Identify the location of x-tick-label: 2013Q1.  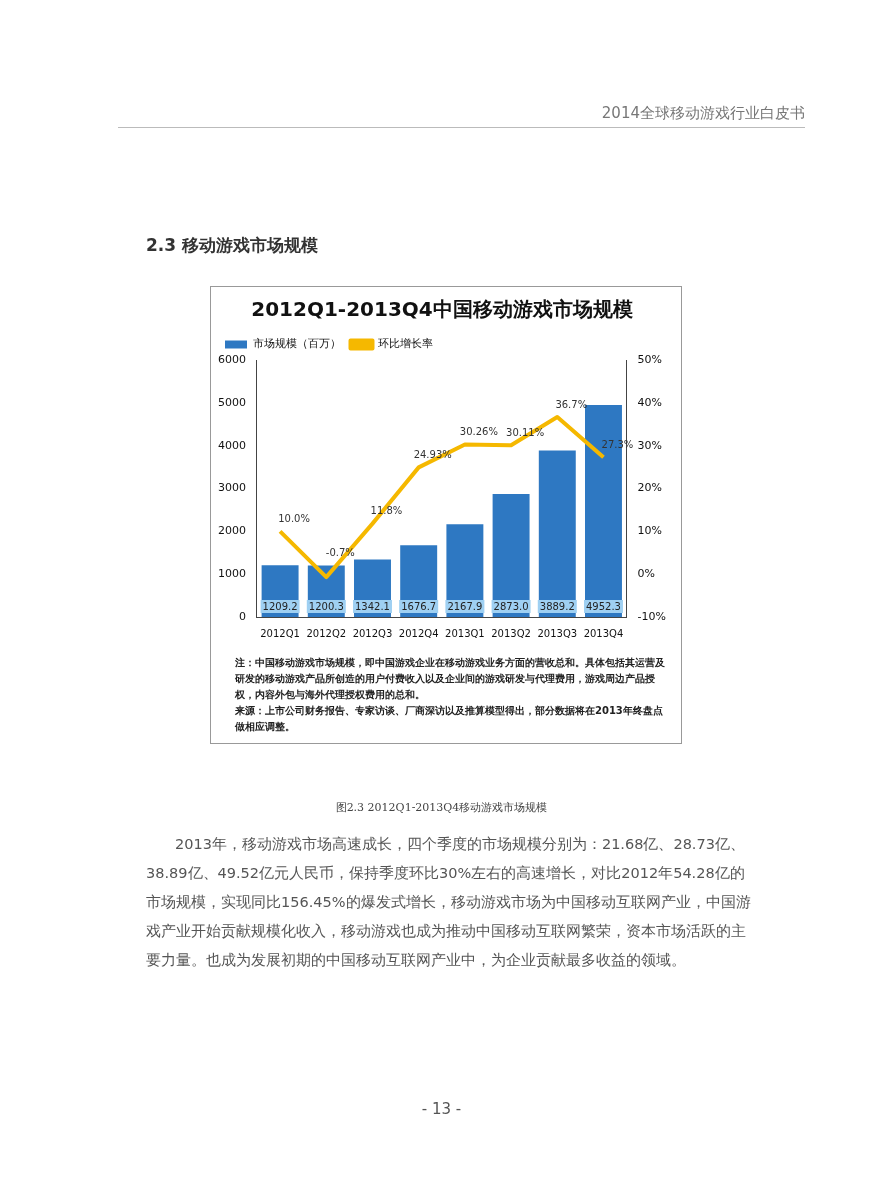
(465, 633).